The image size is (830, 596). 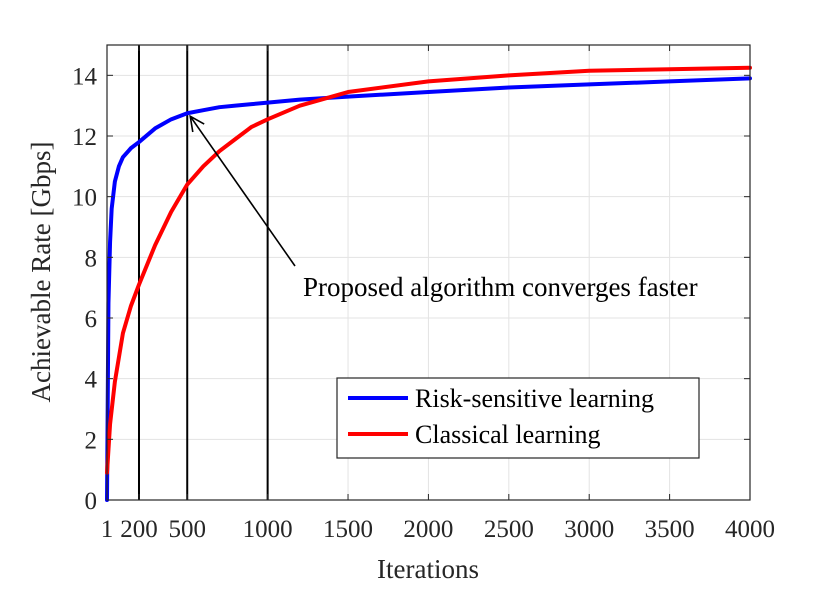 What do you see at coordinates (84, 137) in the screenshot?
I see `y-tick-label: 12` at bounding box center [84, 137].